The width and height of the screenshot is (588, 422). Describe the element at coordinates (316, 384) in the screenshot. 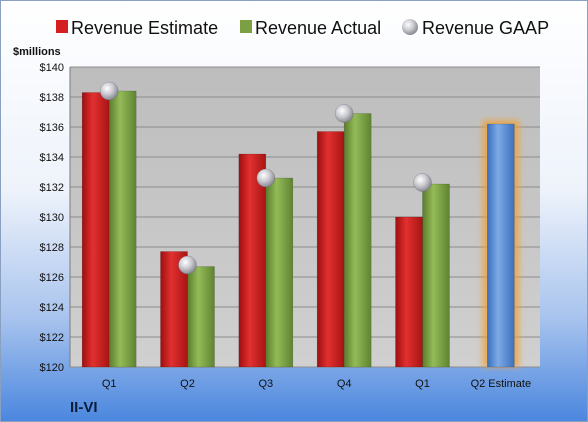

I see `x-axis-labels: Q1 Q2 Q3 Q4 Q1 Q2 Estimate` at that location.